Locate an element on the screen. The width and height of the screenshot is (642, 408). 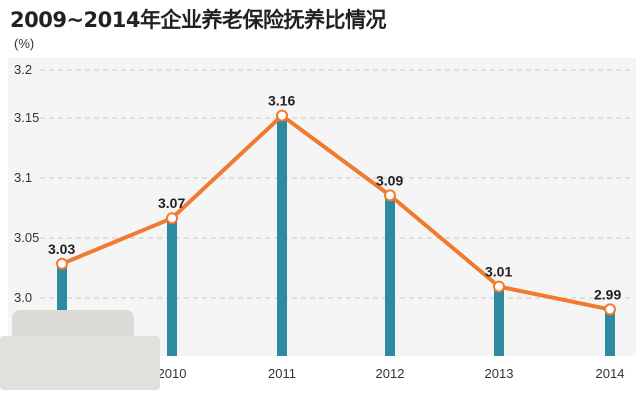
data-label-2012: 3.09 is located at coordinates (389, 180).